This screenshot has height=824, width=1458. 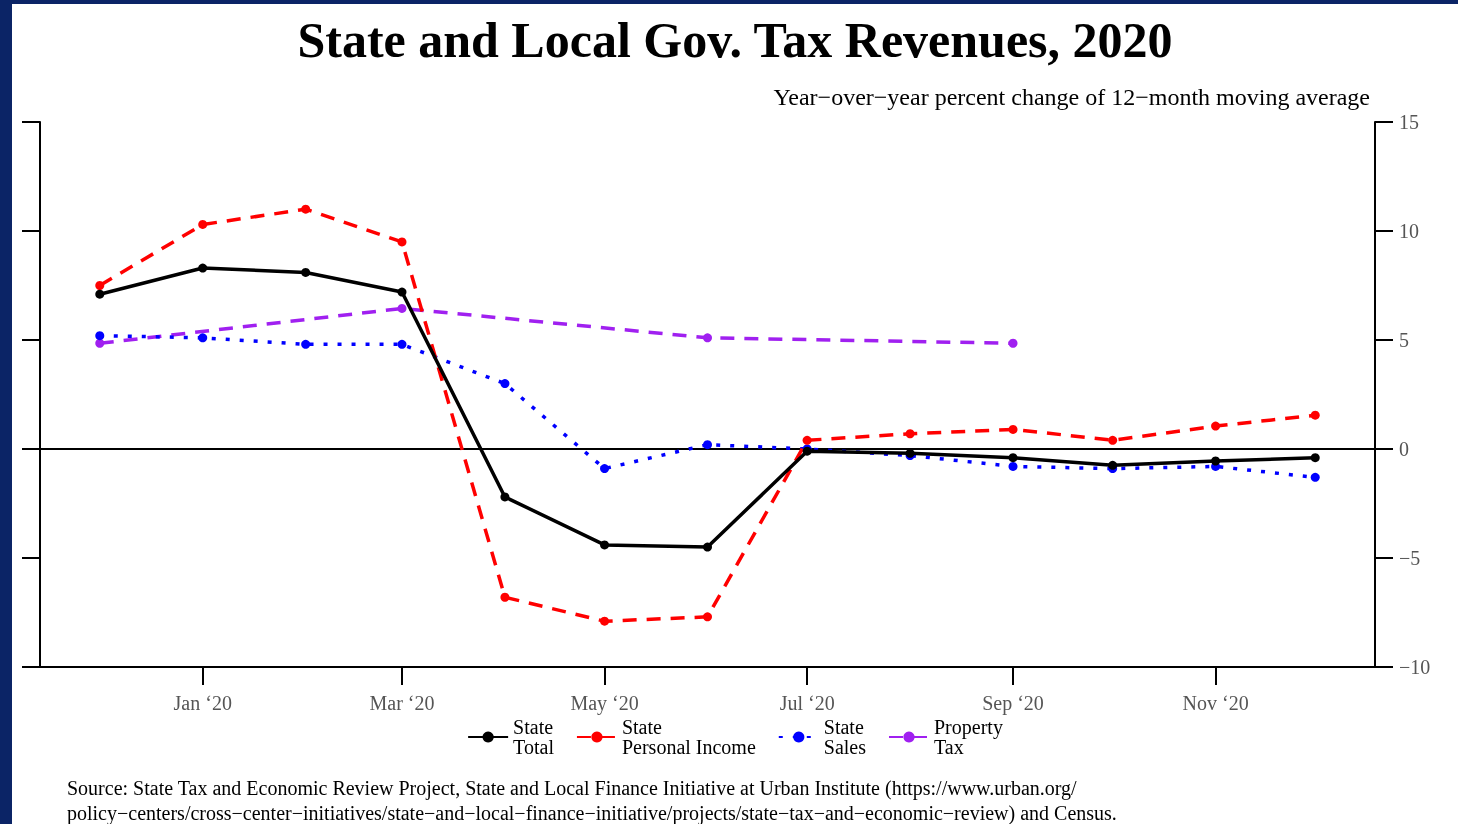 What do you see at coordinates (1415, 667) in the screenshot?
I see `y-tick-label: −10` at bounding box center [1415, 667].